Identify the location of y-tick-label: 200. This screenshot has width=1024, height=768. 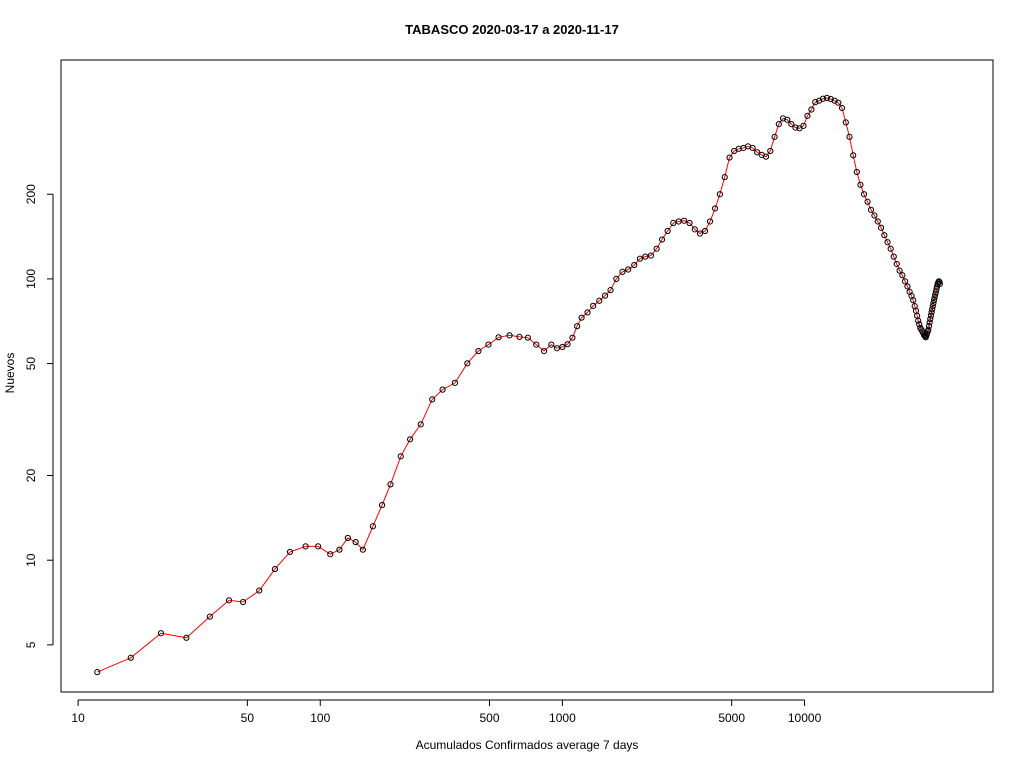
(31, 194).